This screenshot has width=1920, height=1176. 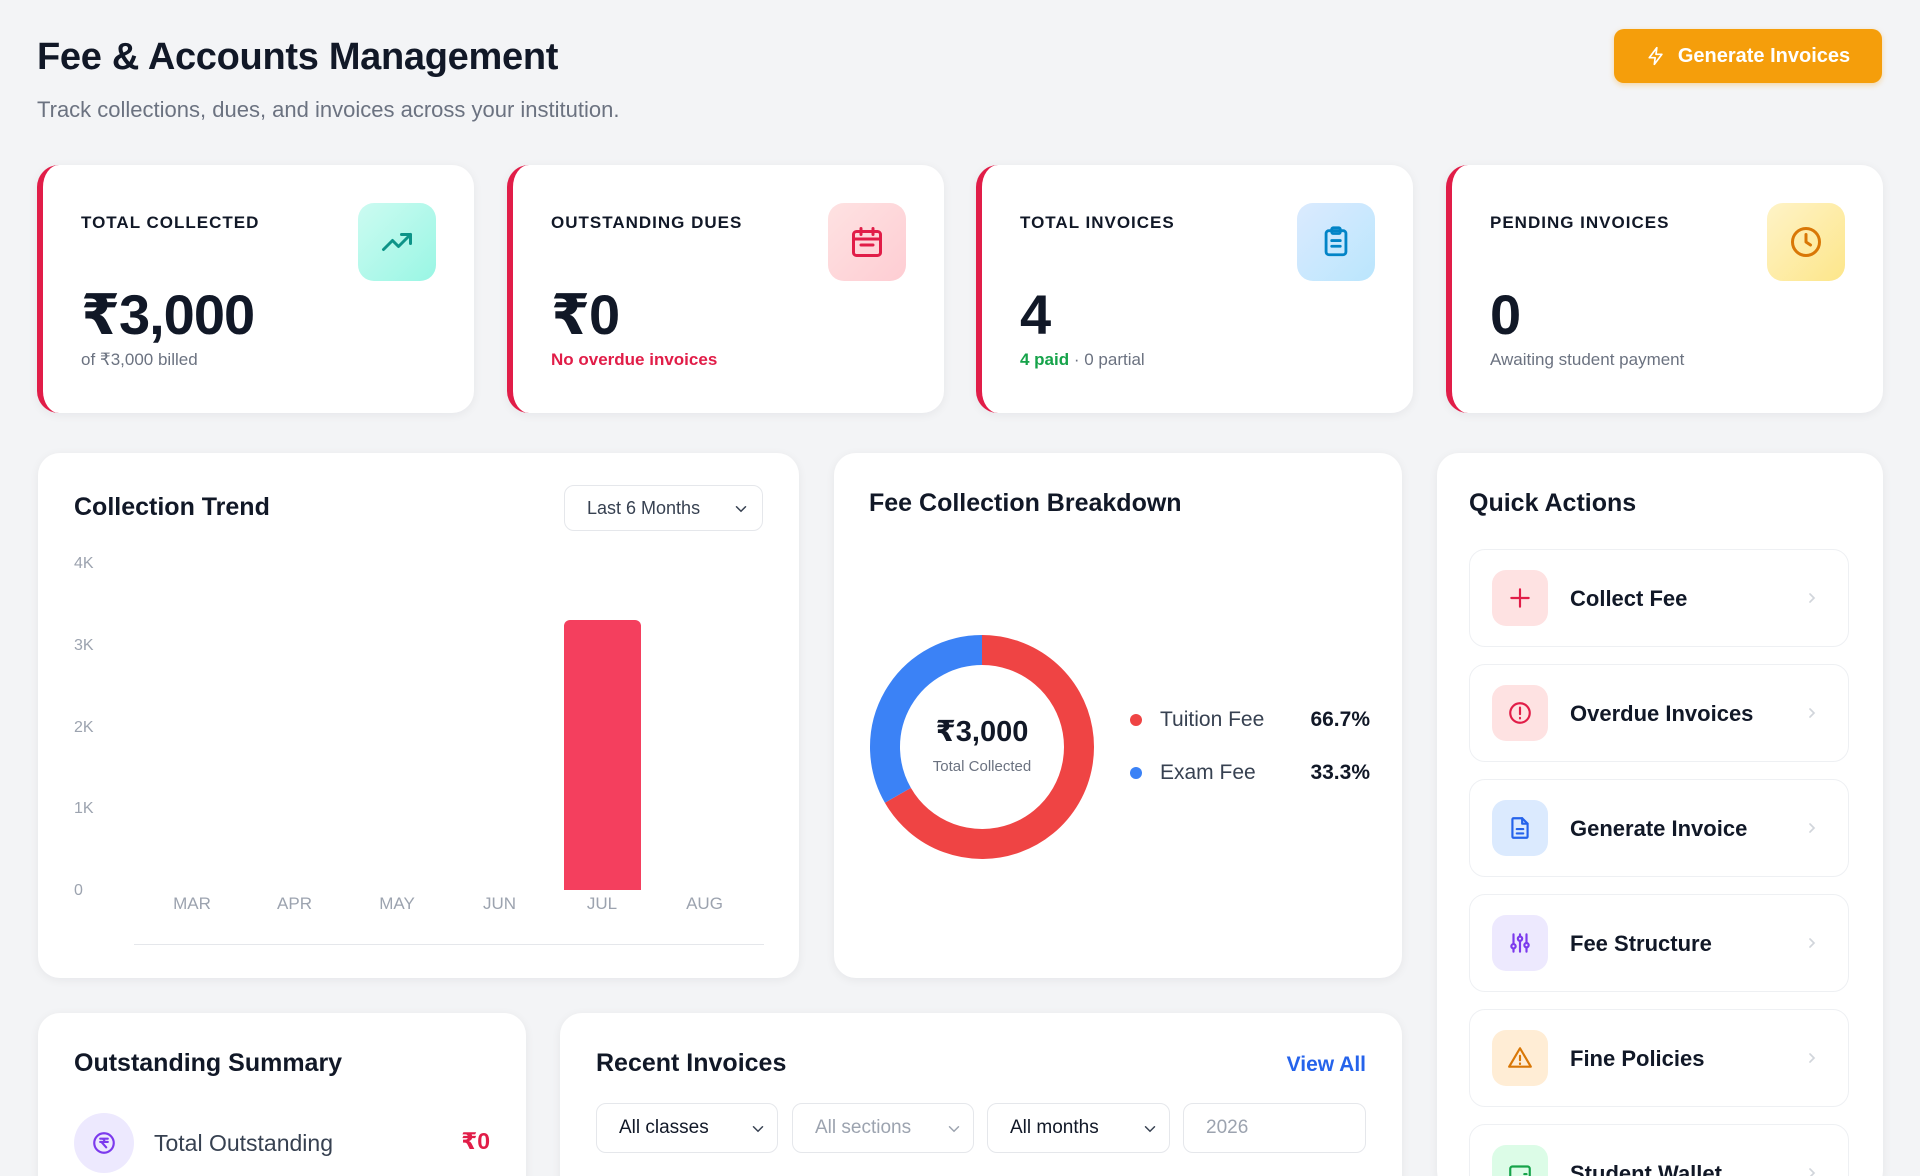 I want to click on collection-trend-title: Collection Trend, so click(x=172, y=507).